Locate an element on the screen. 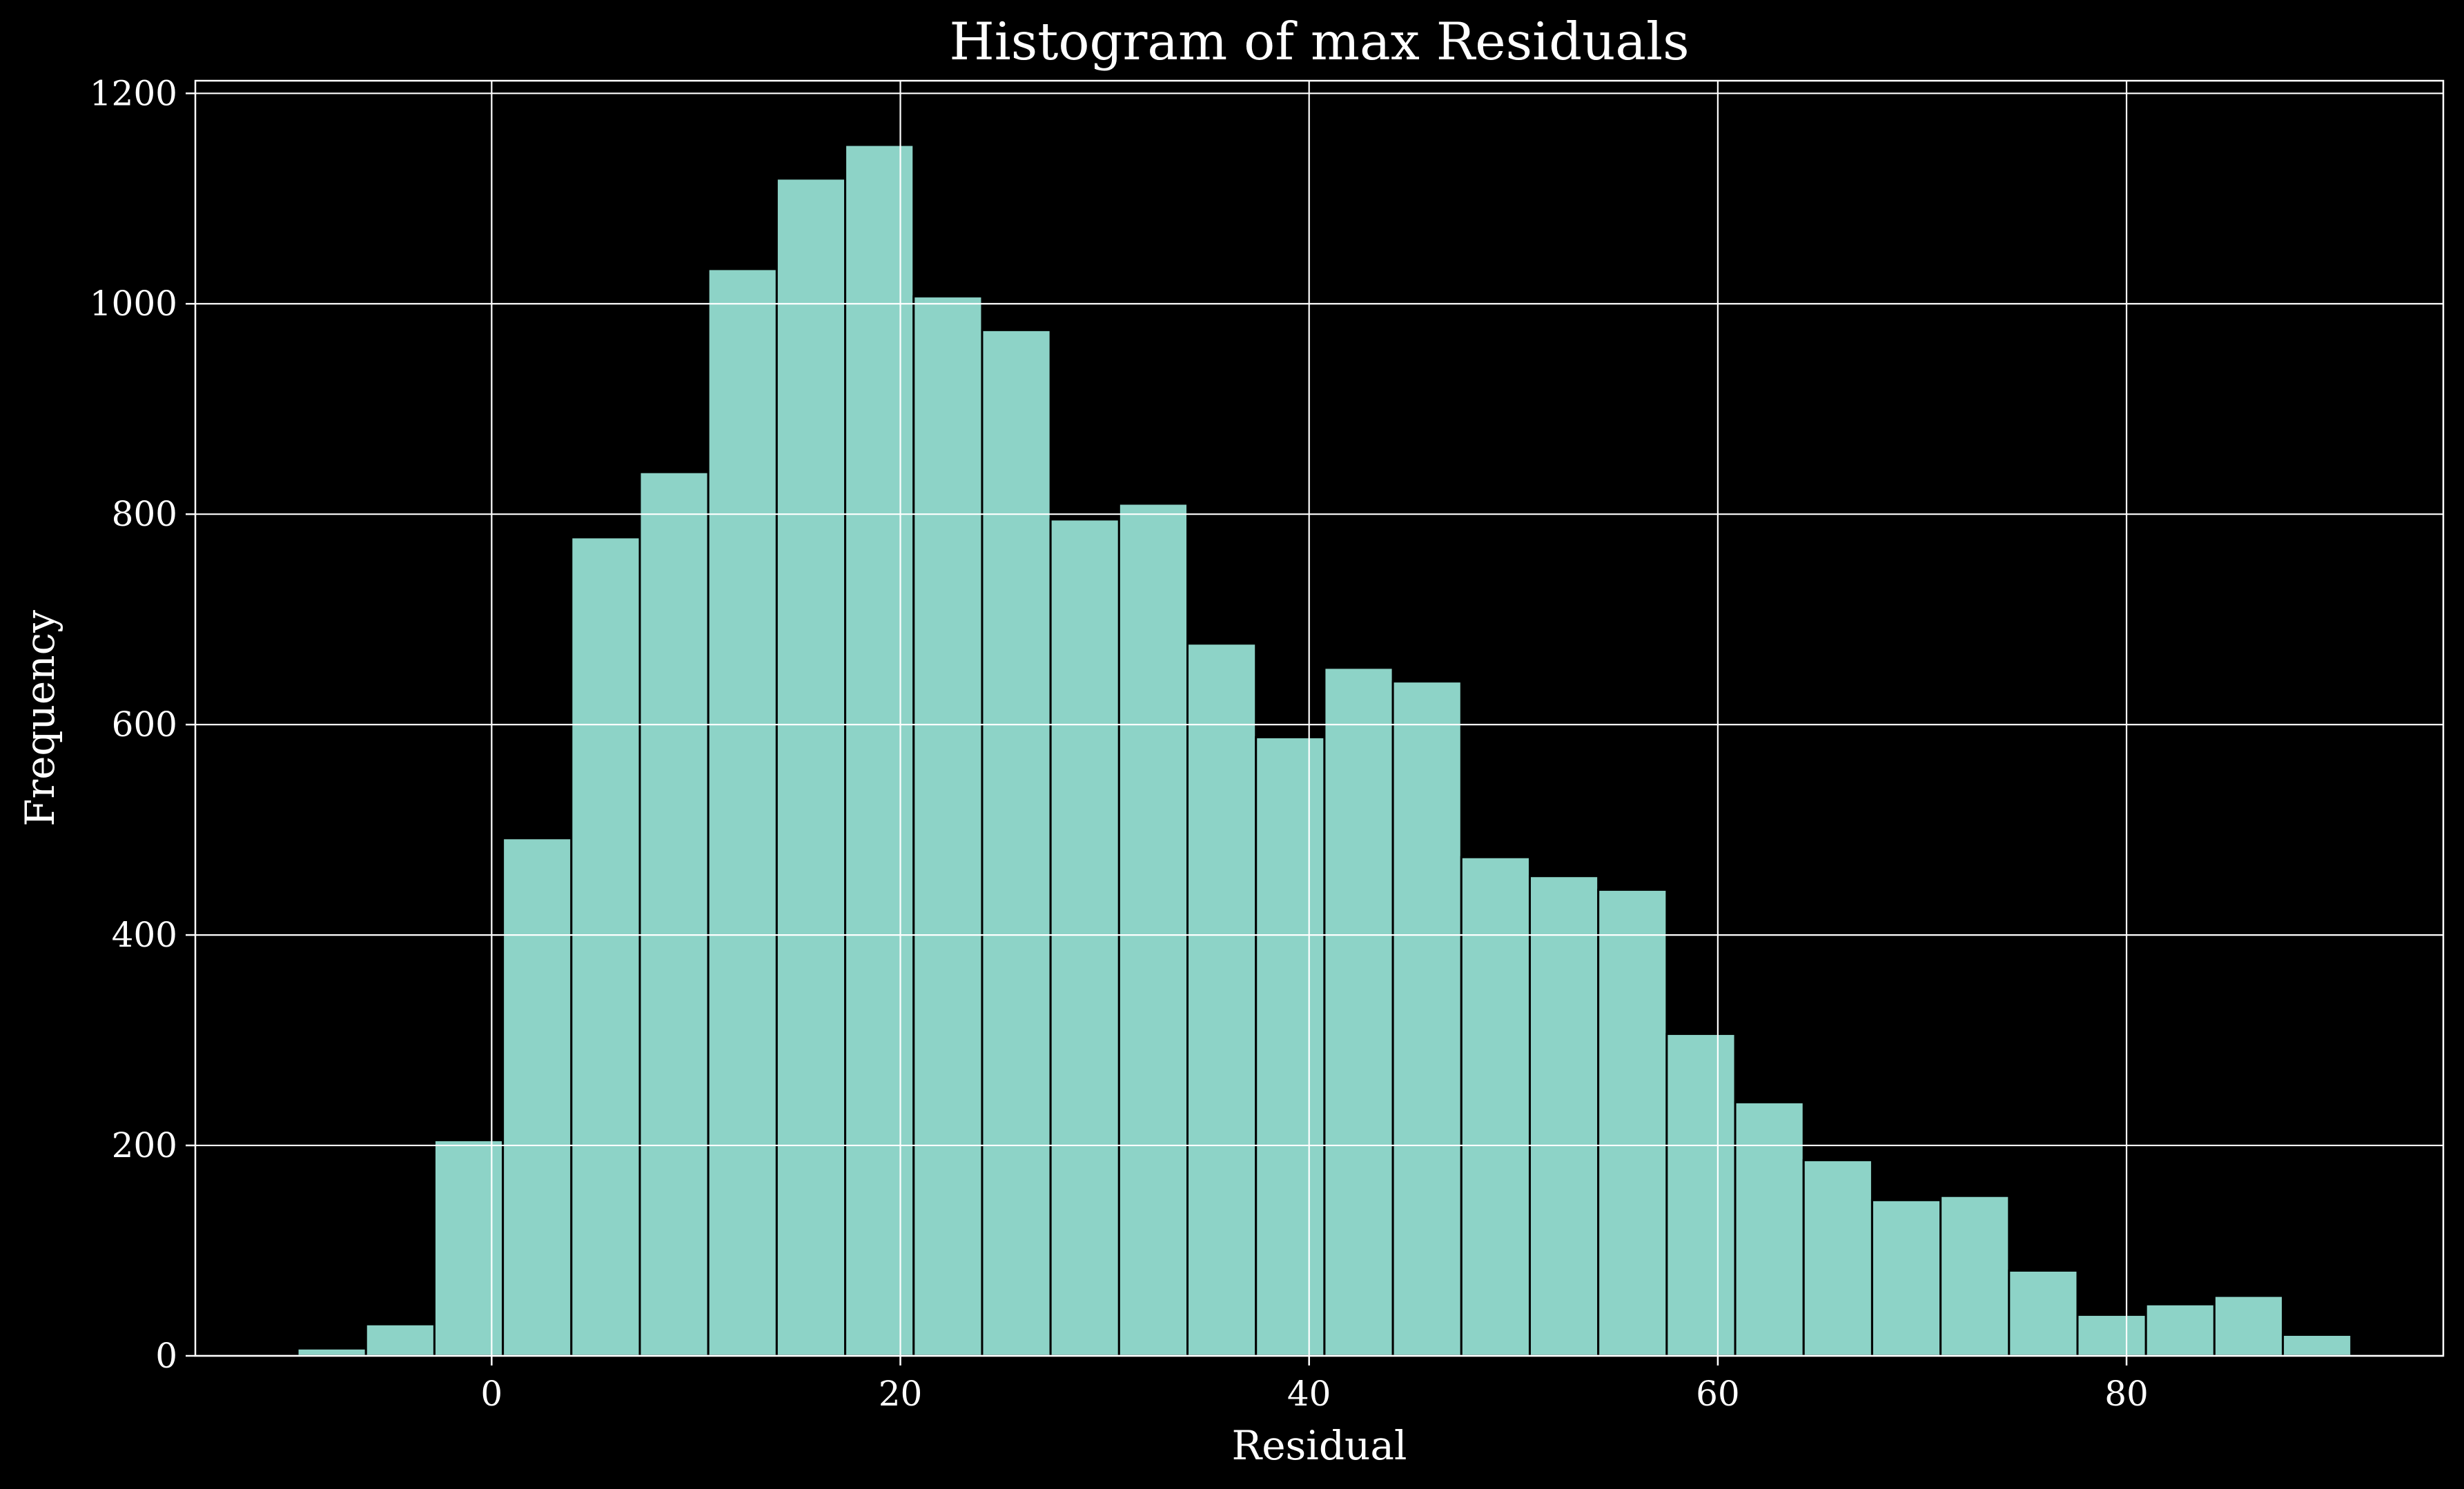 Image resolution: width=2464 pixels, height=1489 pixels. x-axis-label: Residual is located at coordinates (1319, 1445).